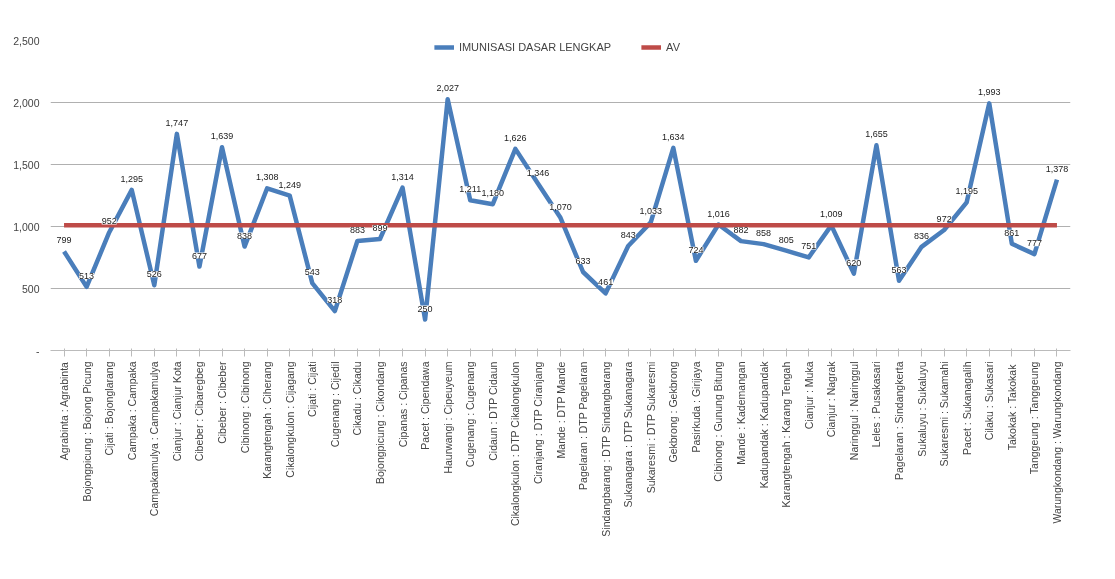  What do you see at coordinates (651, 211) in the screenshot?
I see `data-label: 1,033` at bounding box center [651, 211].